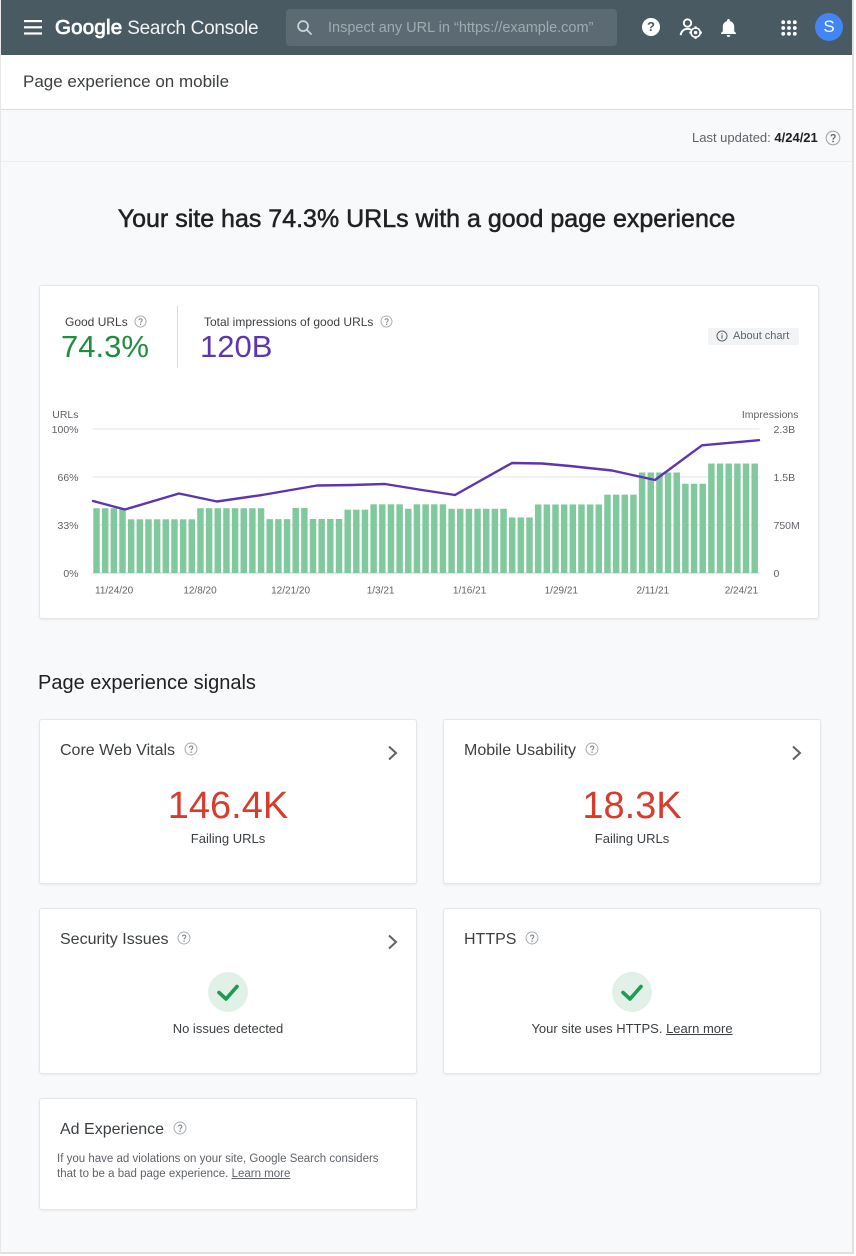 The image size is (856, 1256). Describe the element at coordinates (381, 591) in the screenshot. I see `svg-text: 1/3/21` at that location.